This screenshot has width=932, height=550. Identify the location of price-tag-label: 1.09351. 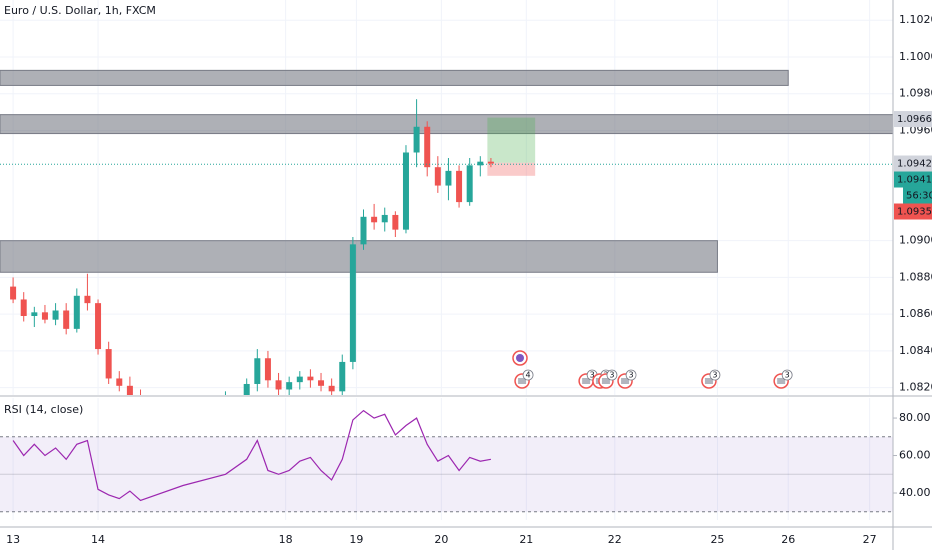
(914, 212).